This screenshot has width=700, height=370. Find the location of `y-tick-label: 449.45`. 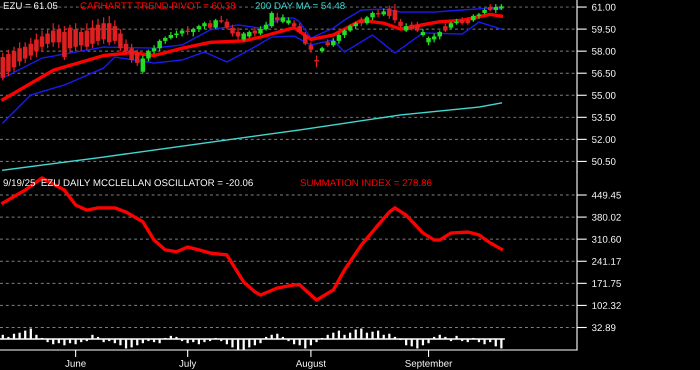

y-tick-label: 449.45 is located at coordinates (606, 195).